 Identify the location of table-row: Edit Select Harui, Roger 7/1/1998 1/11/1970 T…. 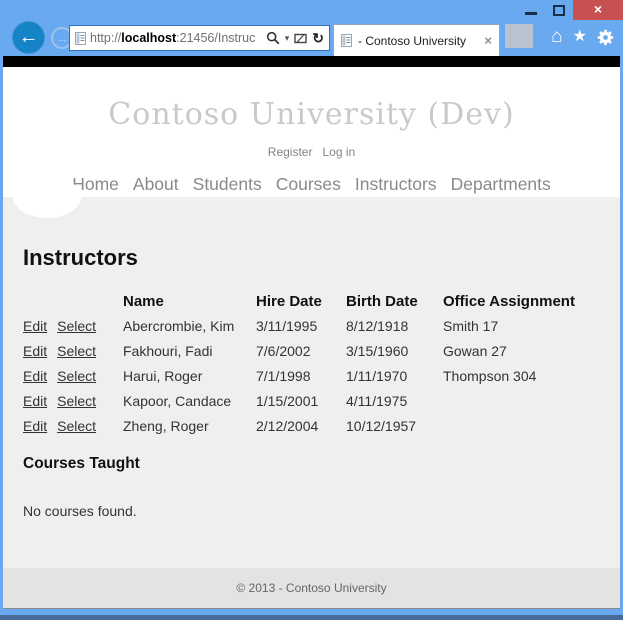
(311, 375).